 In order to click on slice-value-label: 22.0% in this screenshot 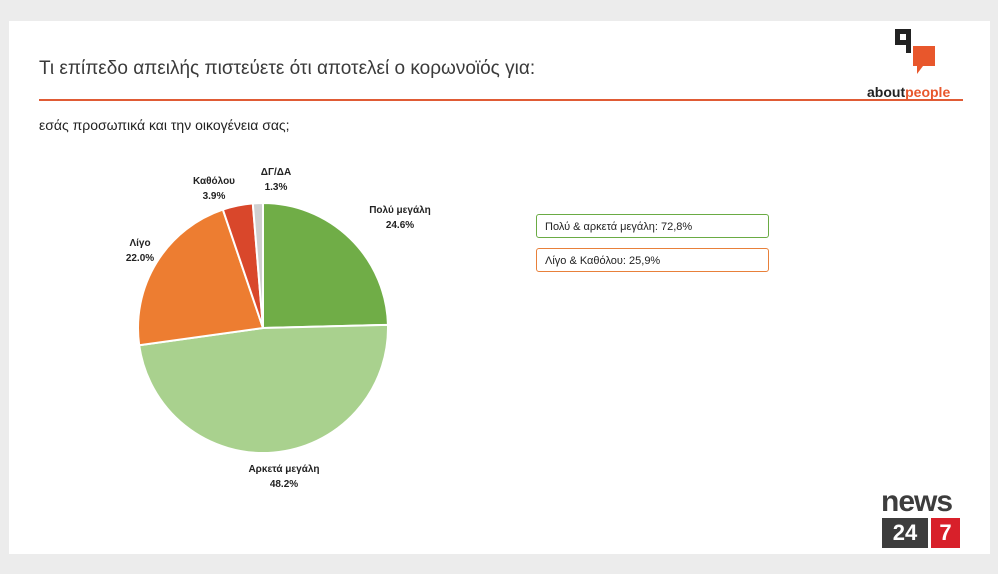, I will do `click(140, 258)`.